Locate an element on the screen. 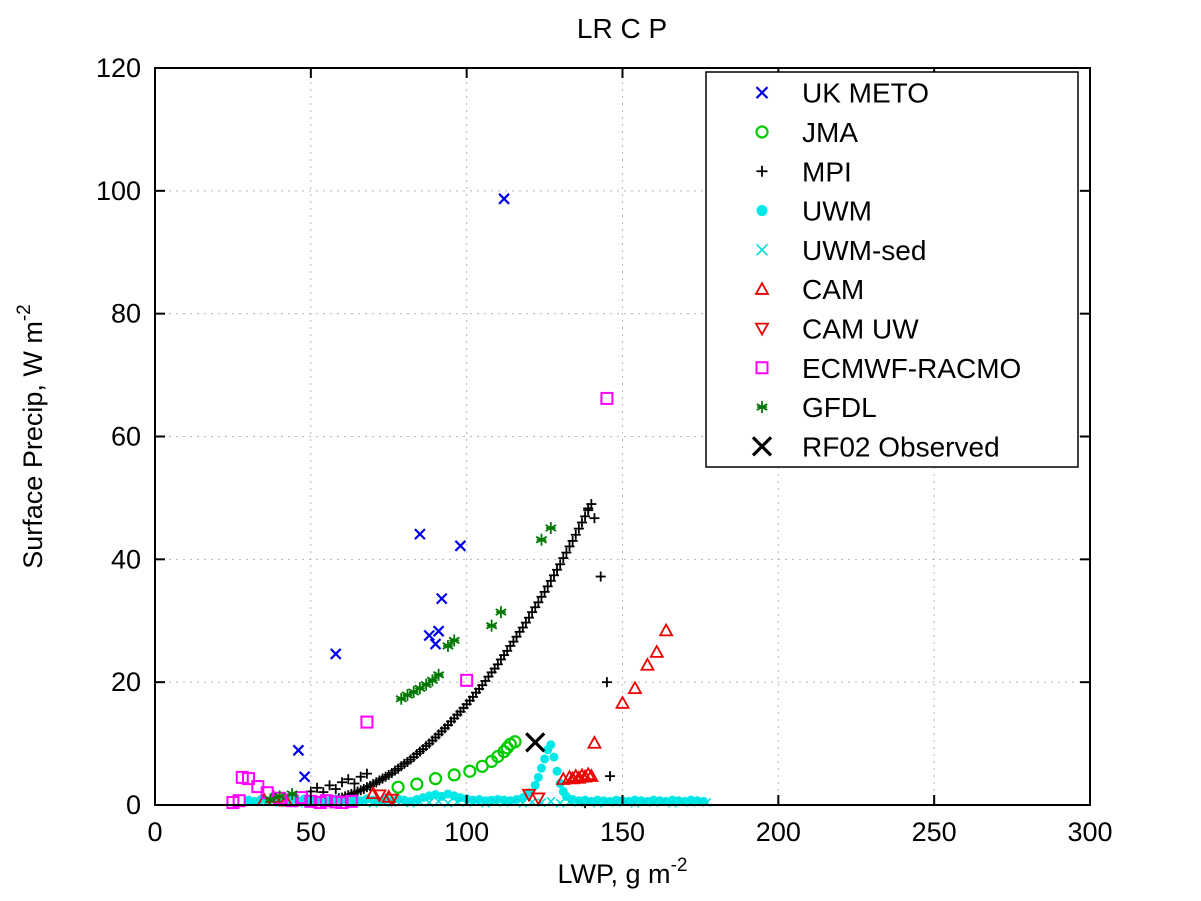 This screenshot has height=901, width=1201. legend-marker-uwm is located at coordinates (762, 211).